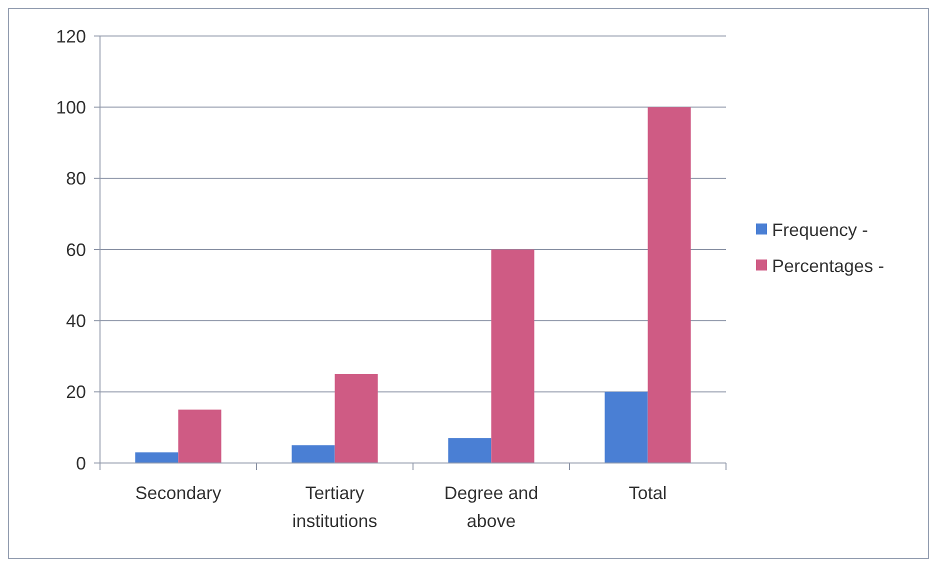  Describe the element at coordinates (335, 507) in the screenshot. I see `x-tick-label: Tertiary institutions` at that location.